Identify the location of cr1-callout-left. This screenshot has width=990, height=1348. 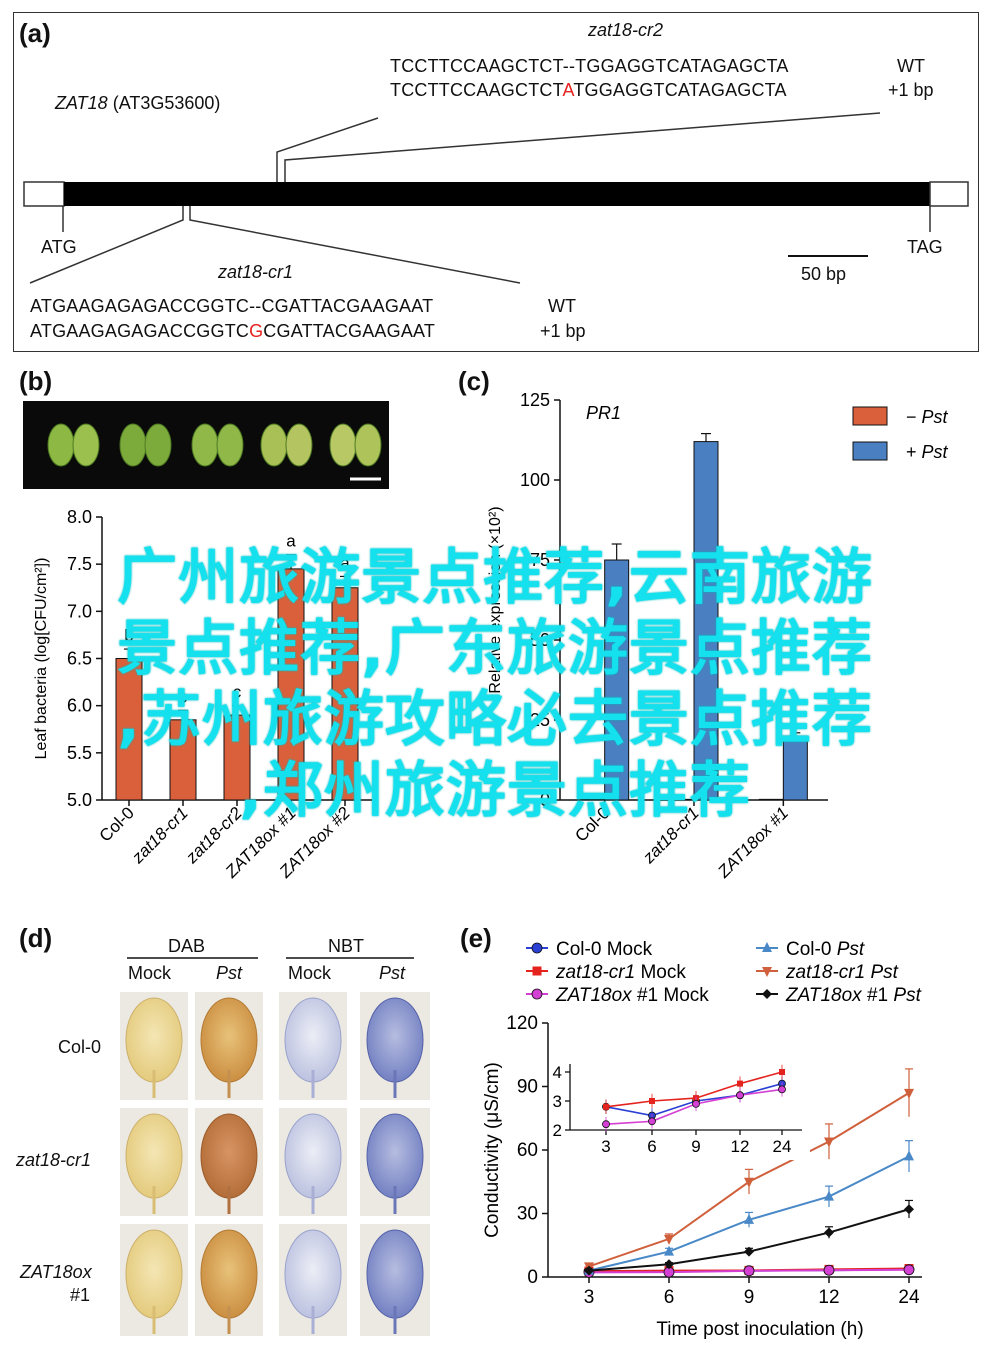
(106, 245).